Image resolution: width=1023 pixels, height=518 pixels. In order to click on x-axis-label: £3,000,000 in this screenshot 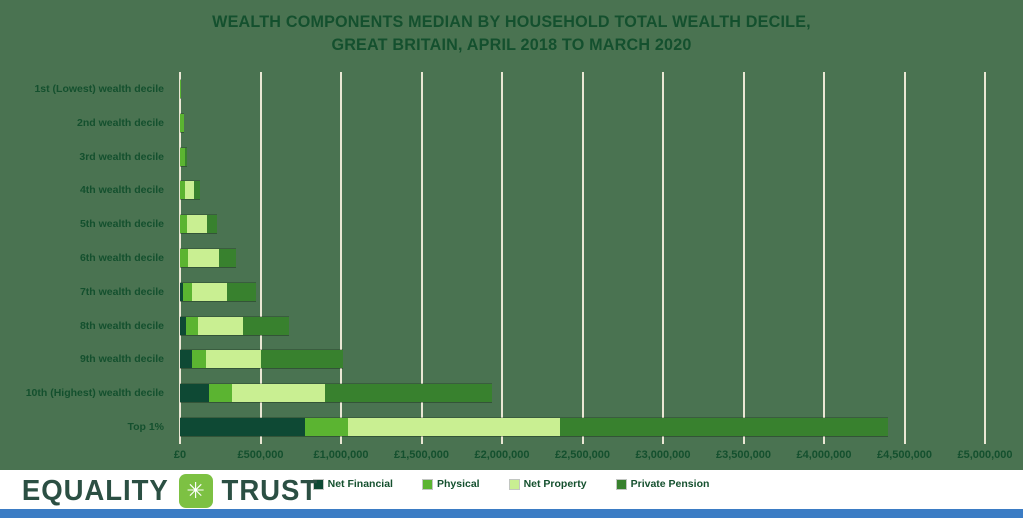, I will do `click(663, 455)`.